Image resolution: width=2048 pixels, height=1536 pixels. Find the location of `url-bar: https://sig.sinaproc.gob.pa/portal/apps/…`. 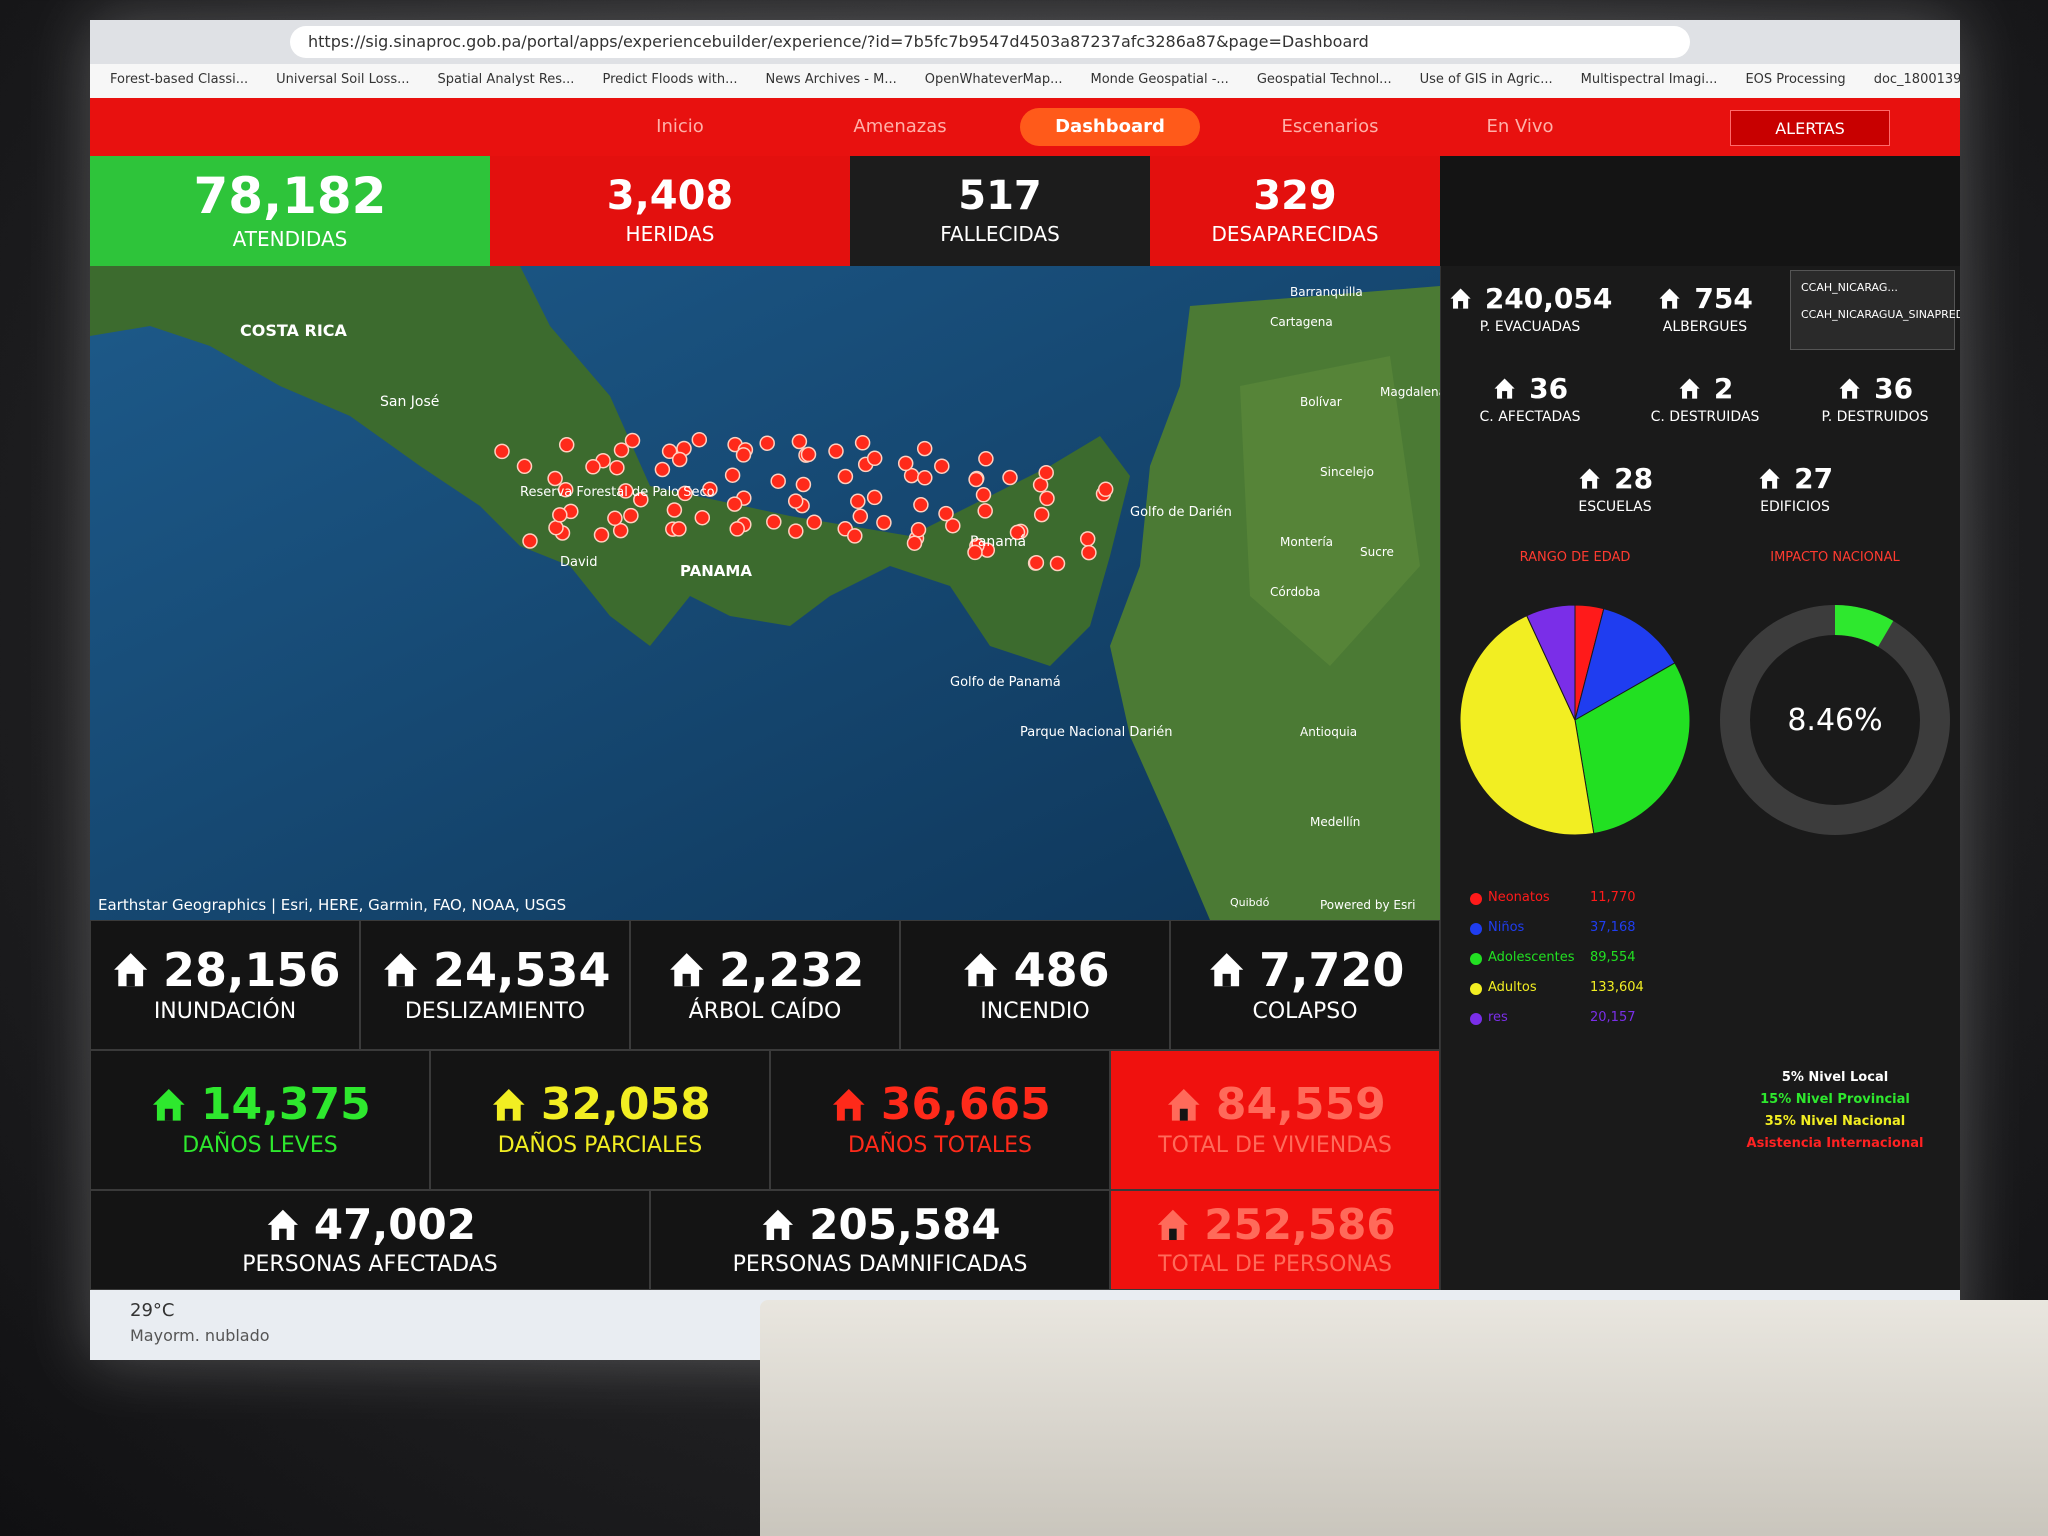

url-bar: https://sig.sinaproc.gob.pa/portal/apps/… is located at coordinates (990, 42).